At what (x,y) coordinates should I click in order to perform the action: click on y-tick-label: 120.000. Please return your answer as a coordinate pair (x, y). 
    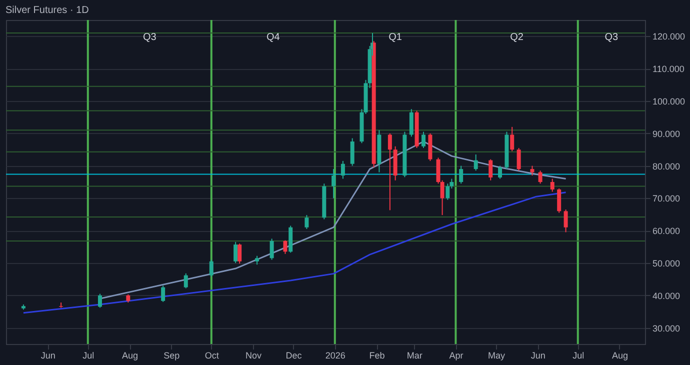
    Looking at the image, I should click on (669, 37).